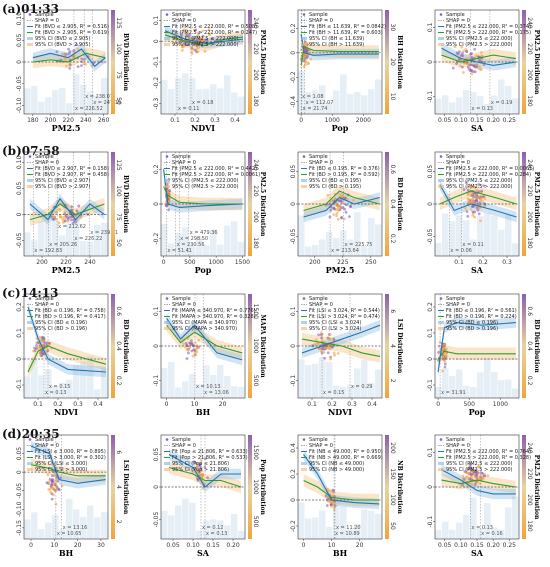 The height and width of the screenshot is (567, 550). What do you see at coordinates (312, 97) in the screenshot?
I see `threshold-annotation: x = 1.08` at bounding box center [312, 97].